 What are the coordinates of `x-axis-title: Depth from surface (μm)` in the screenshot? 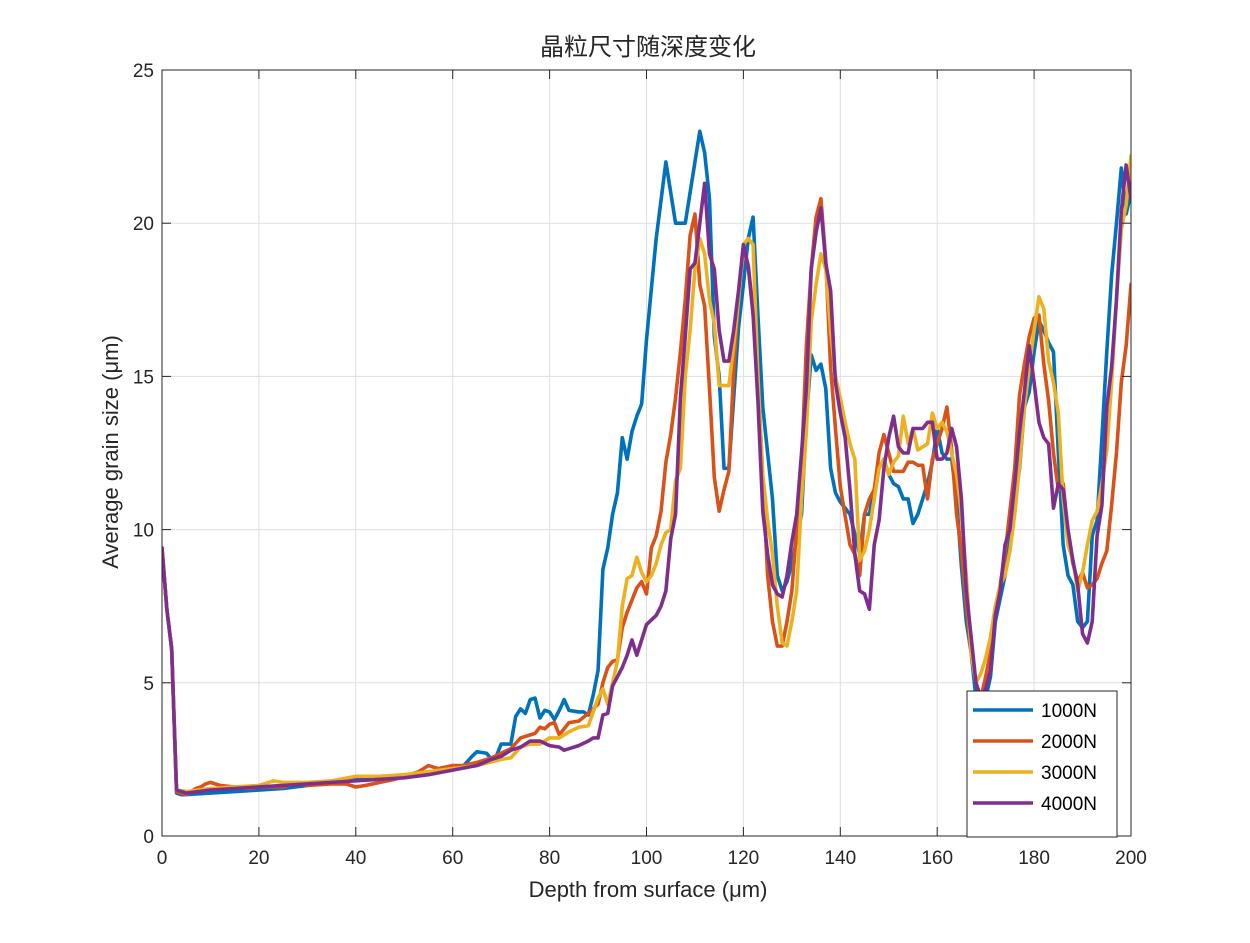 It's located at (648, 889).